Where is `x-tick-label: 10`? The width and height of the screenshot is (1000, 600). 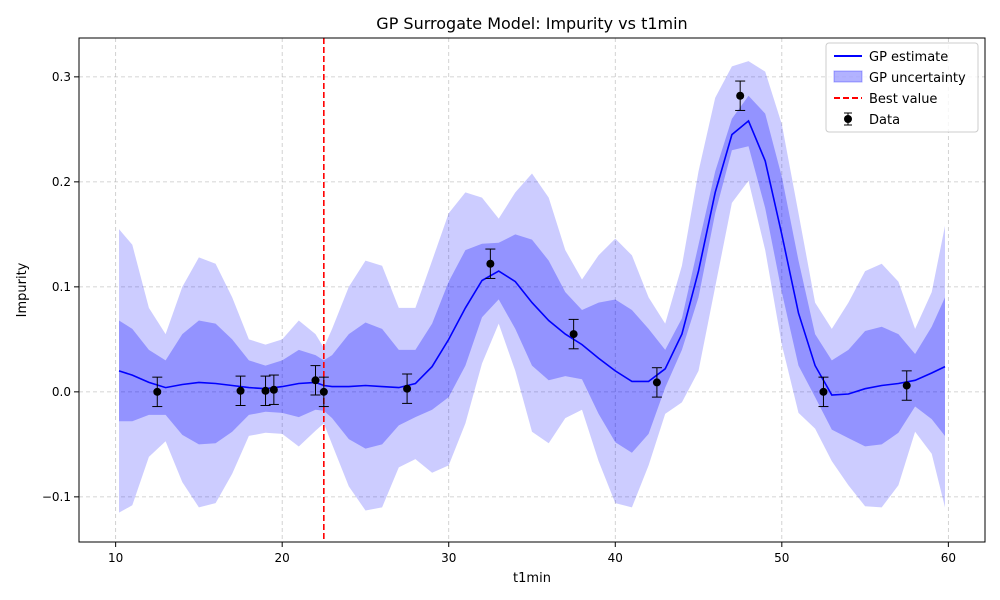
x-tick-label: 10 is located at coordinates (115, 558).